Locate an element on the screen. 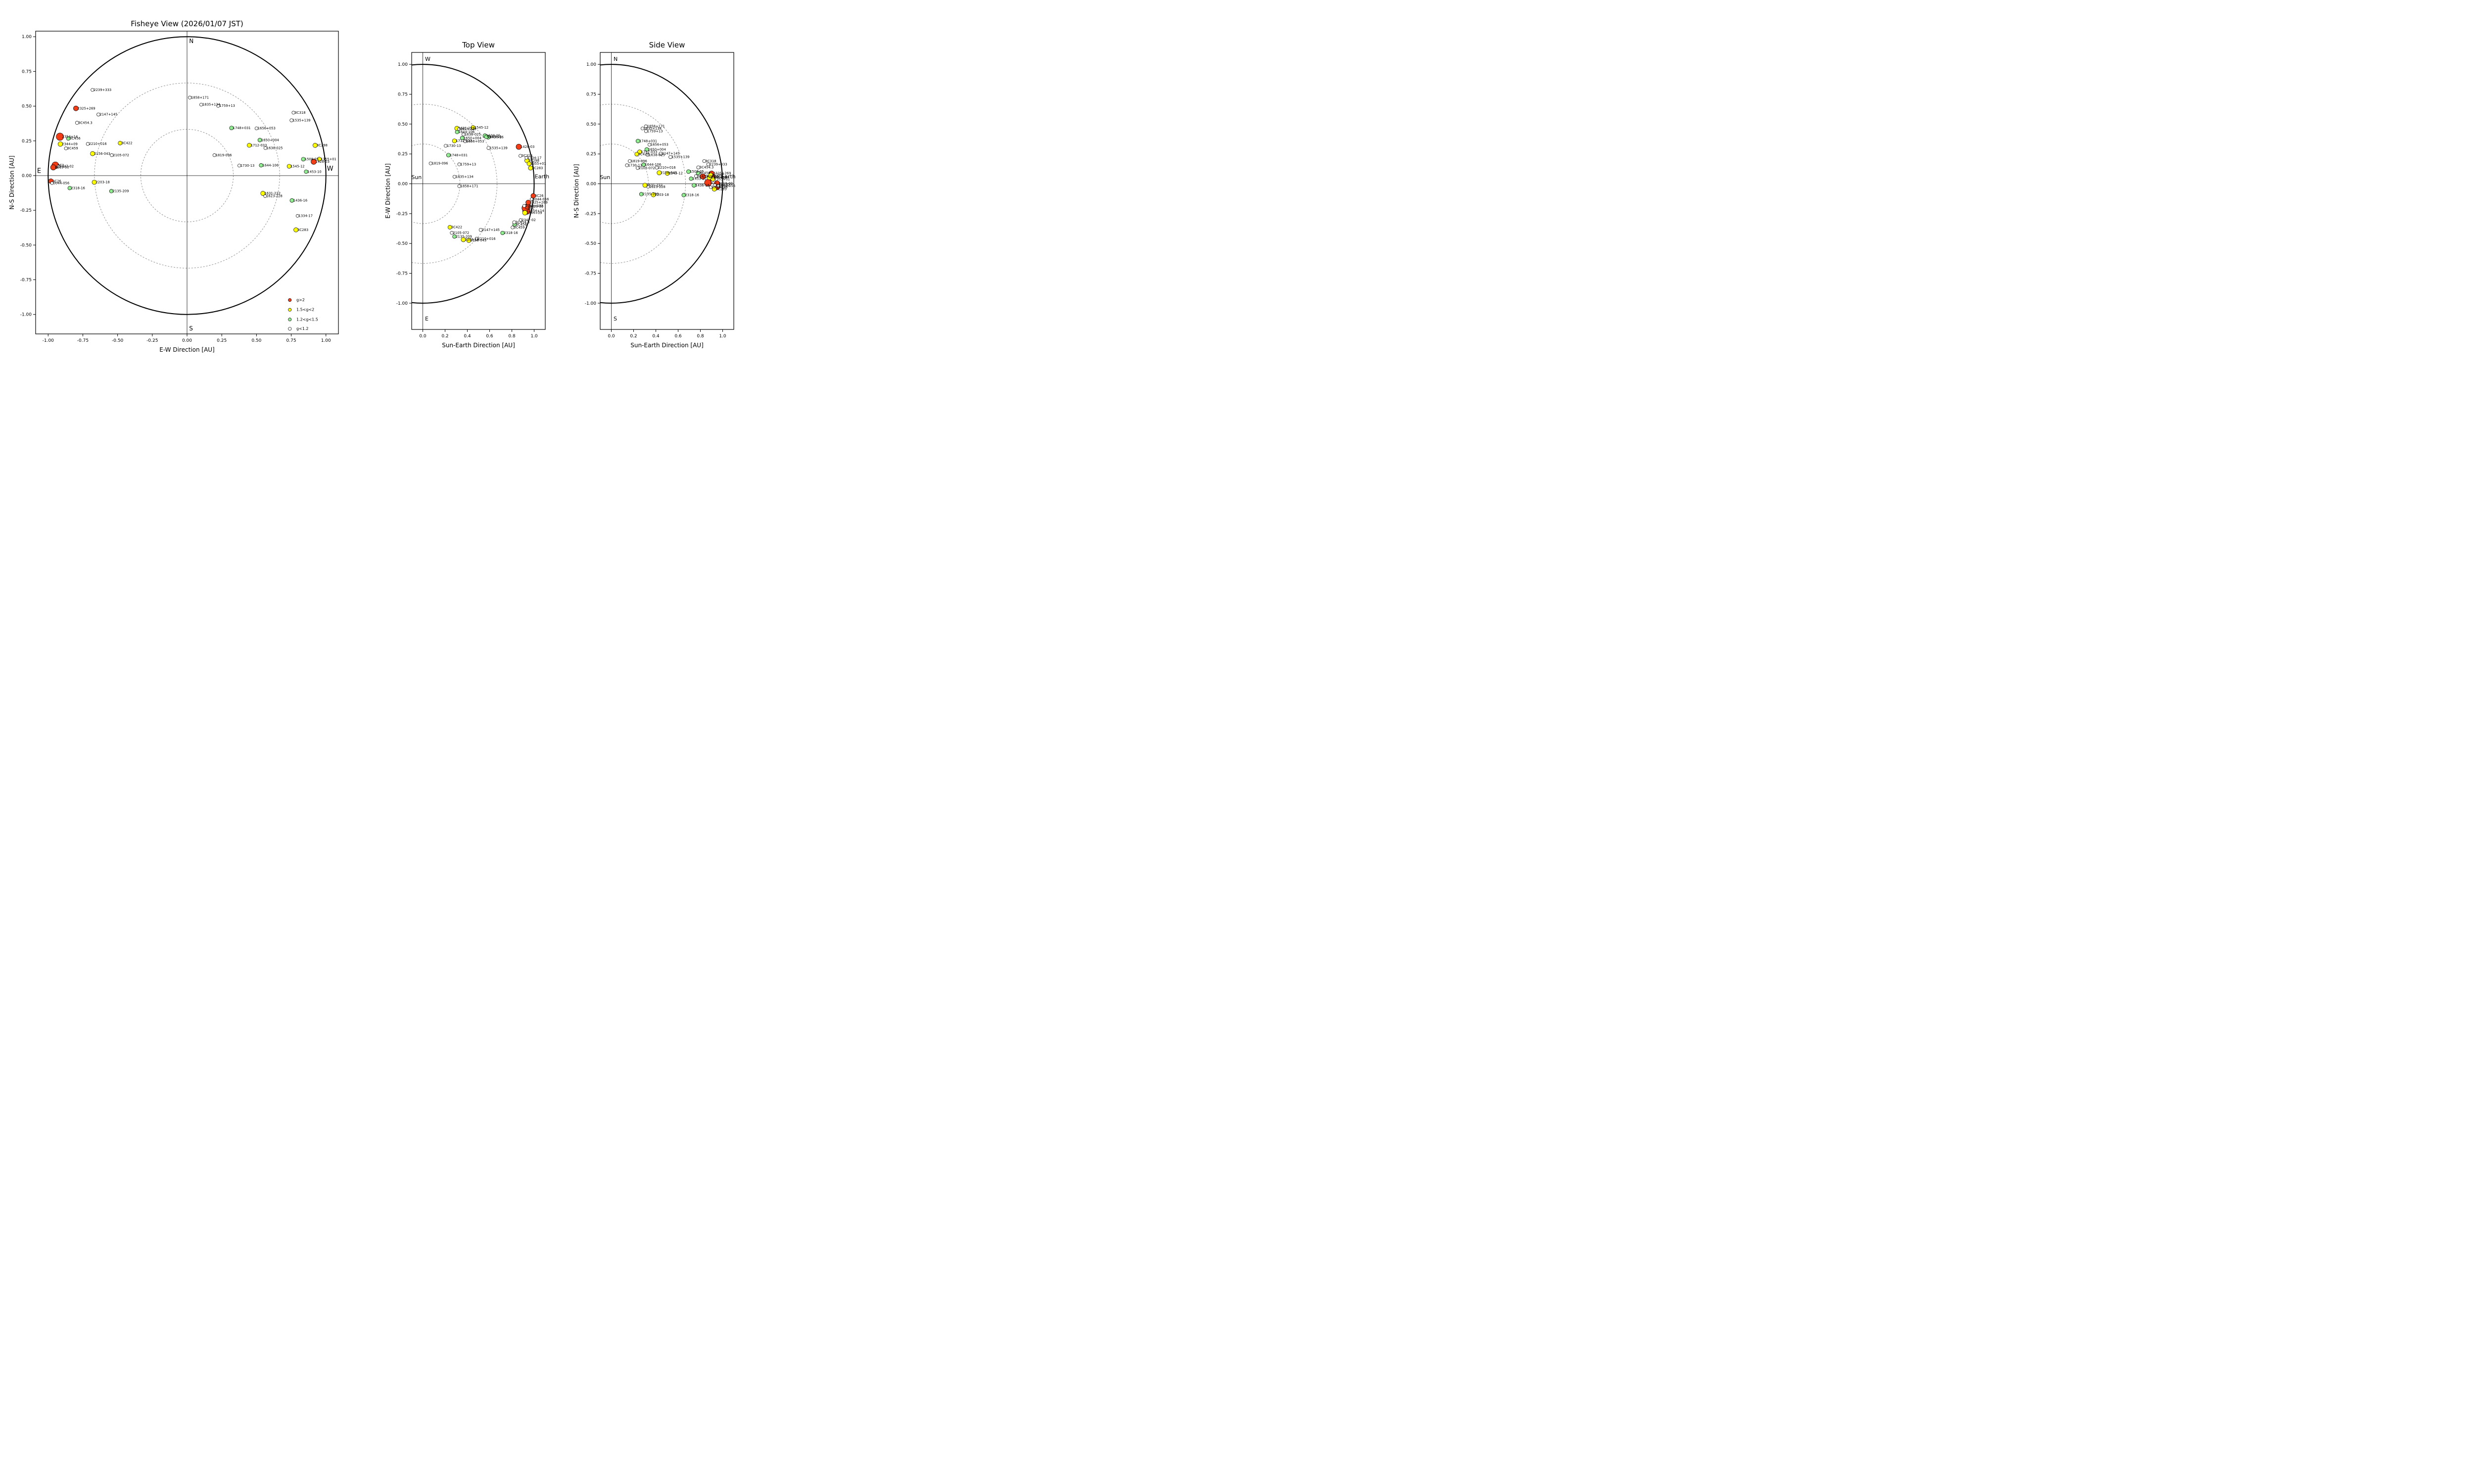 Image resolution: width=2474 pixels, height=1484 pixels. point-label-1428-03: 1428-03 is located at coordinates (527, 147).